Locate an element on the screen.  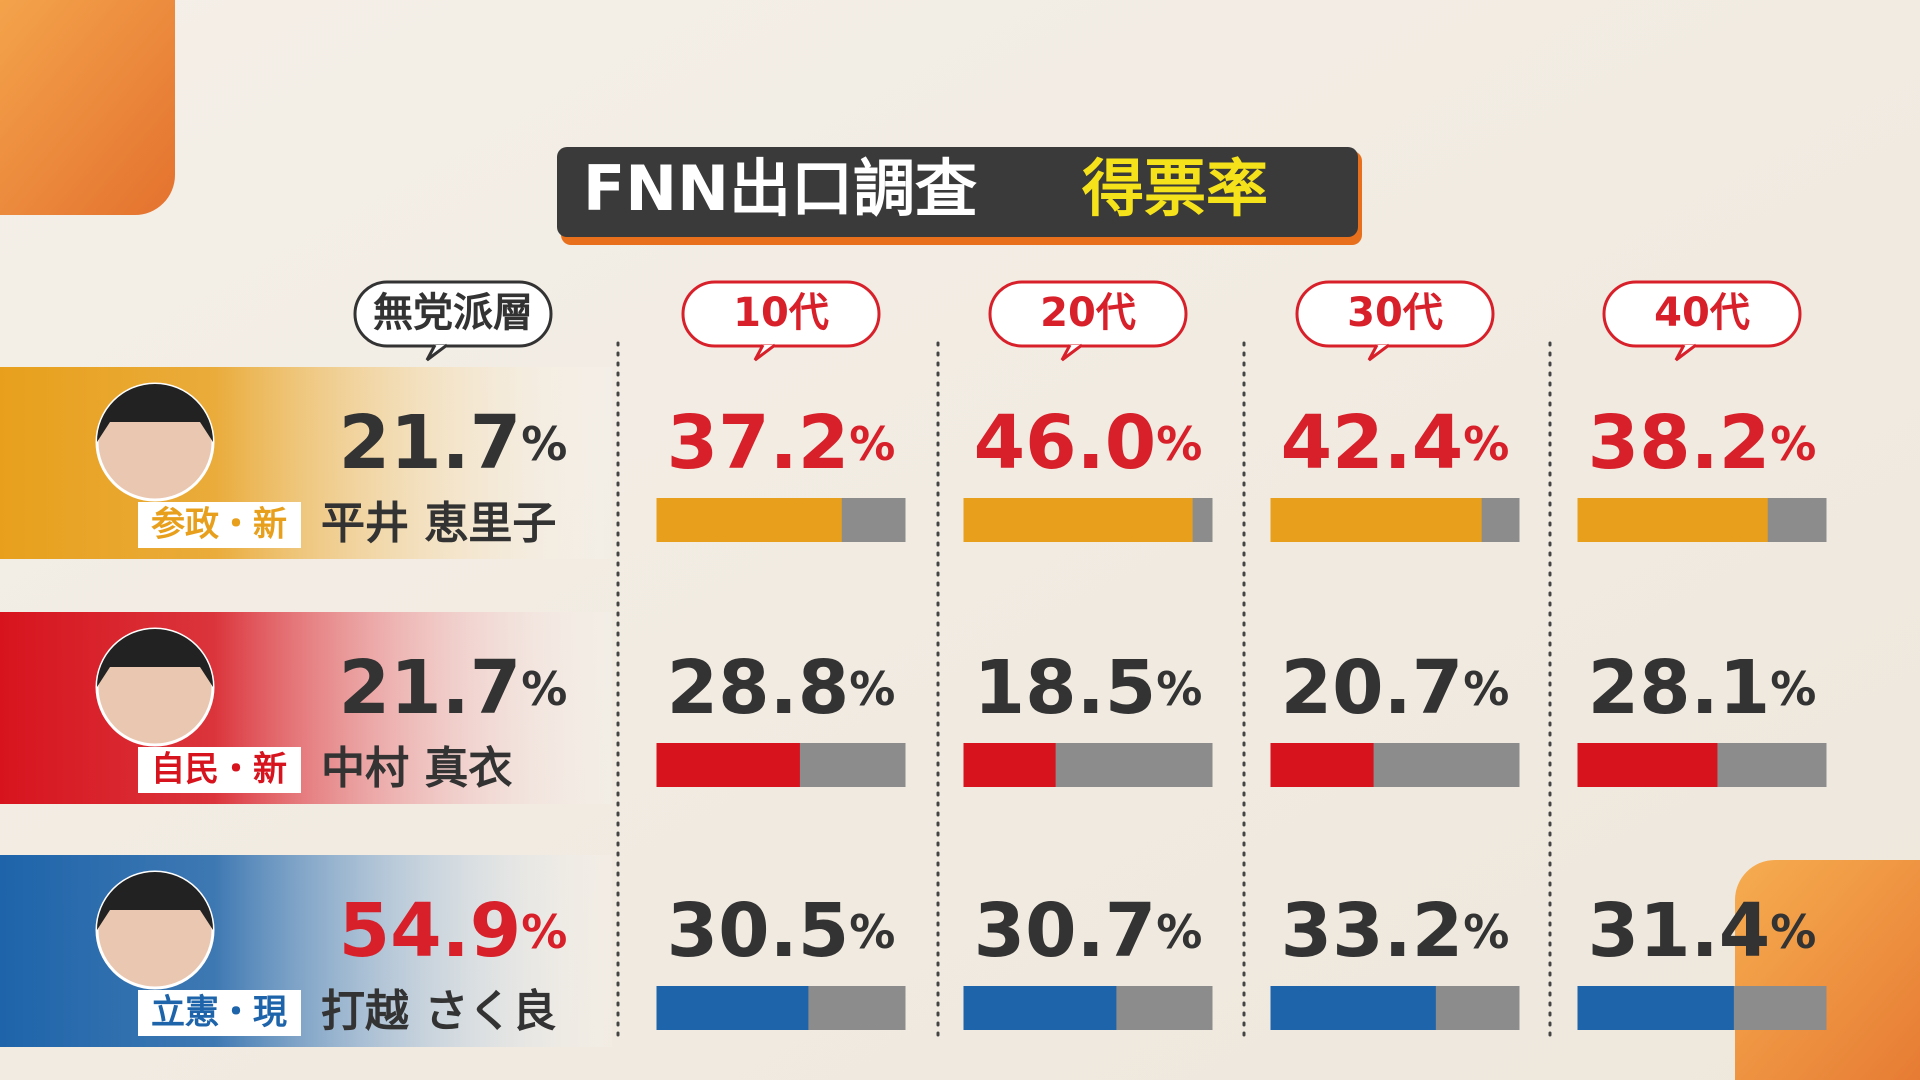
value-label: 31.4% is located at coordinates (1702, 931).